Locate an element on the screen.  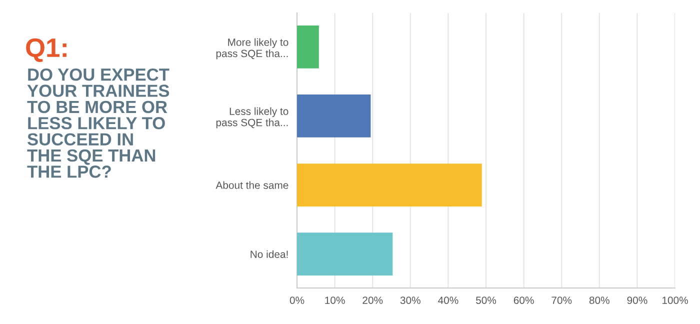
x-tick-label: 20% is located at coordinates (372, 300).